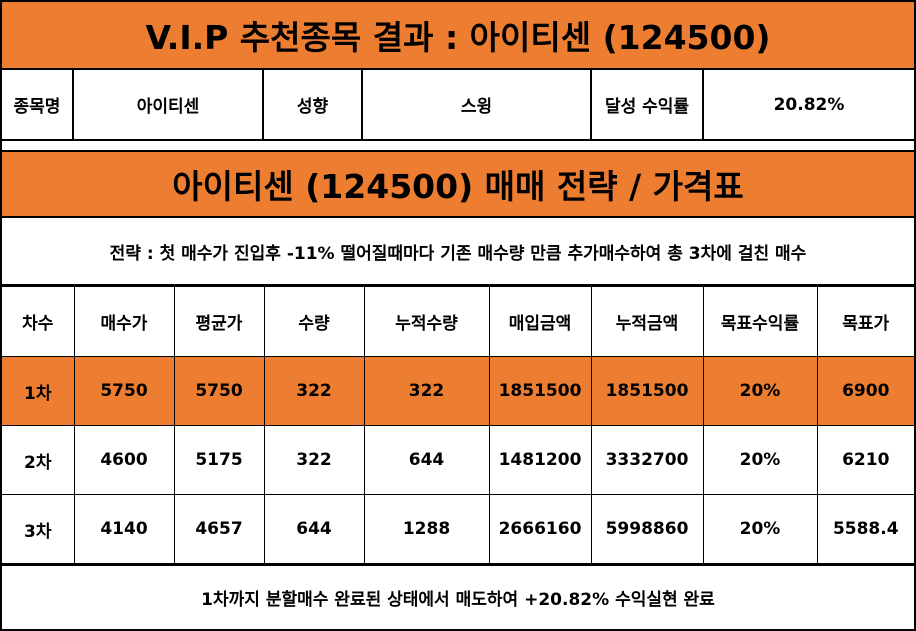  What do you see at coordinates (124, 529) in the screenshot?
I see `cell-buy-price: 4140` at bounding box center [124, 529].